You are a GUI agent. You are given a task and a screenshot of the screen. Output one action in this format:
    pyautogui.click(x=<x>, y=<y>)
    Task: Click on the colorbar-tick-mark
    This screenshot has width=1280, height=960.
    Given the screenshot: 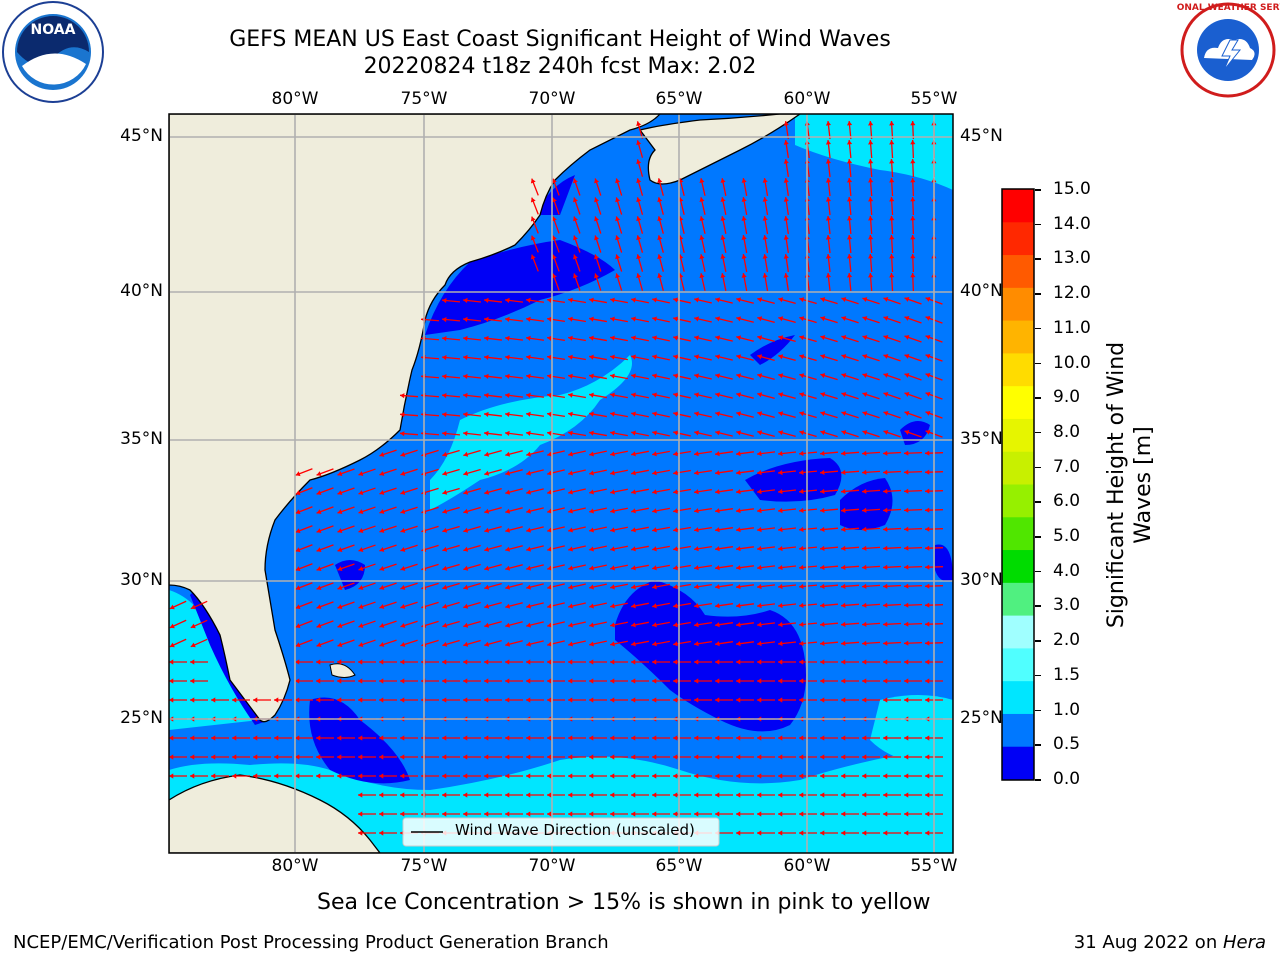 What is the action you would take?
    pyautogui.click(x=1038, y=294)
    